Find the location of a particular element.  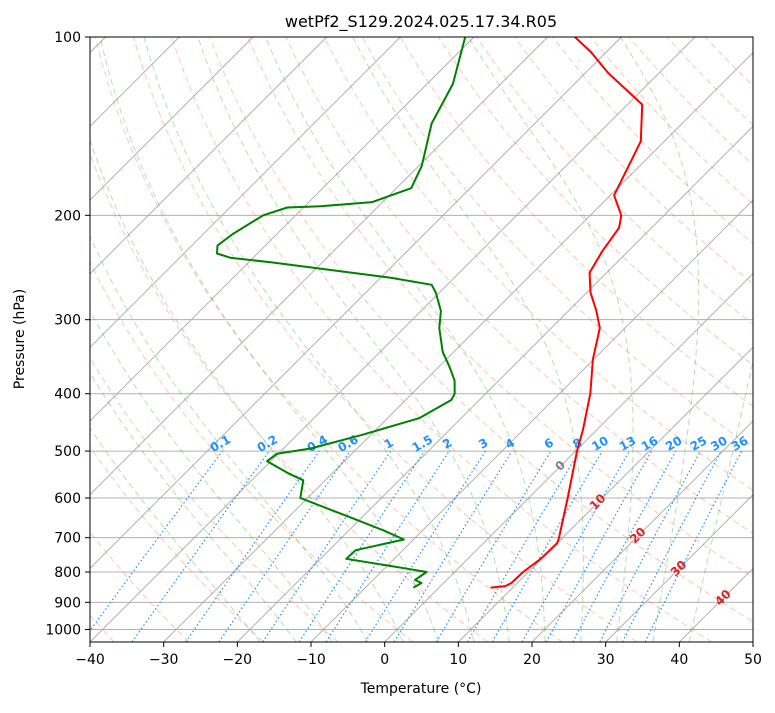

x-tick-label: 40 is located at coordinates (679, 660).